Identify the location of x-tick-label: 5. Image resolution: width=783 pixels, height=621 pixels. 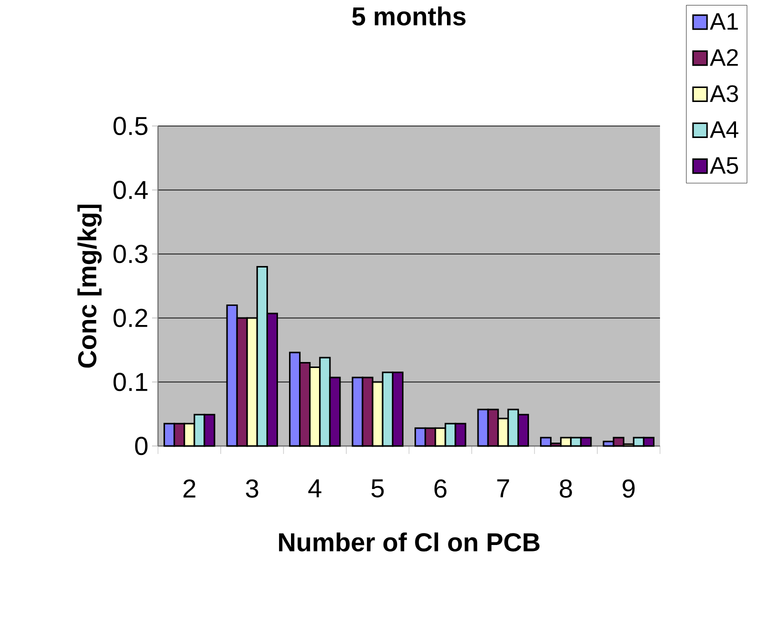
(377, 488).